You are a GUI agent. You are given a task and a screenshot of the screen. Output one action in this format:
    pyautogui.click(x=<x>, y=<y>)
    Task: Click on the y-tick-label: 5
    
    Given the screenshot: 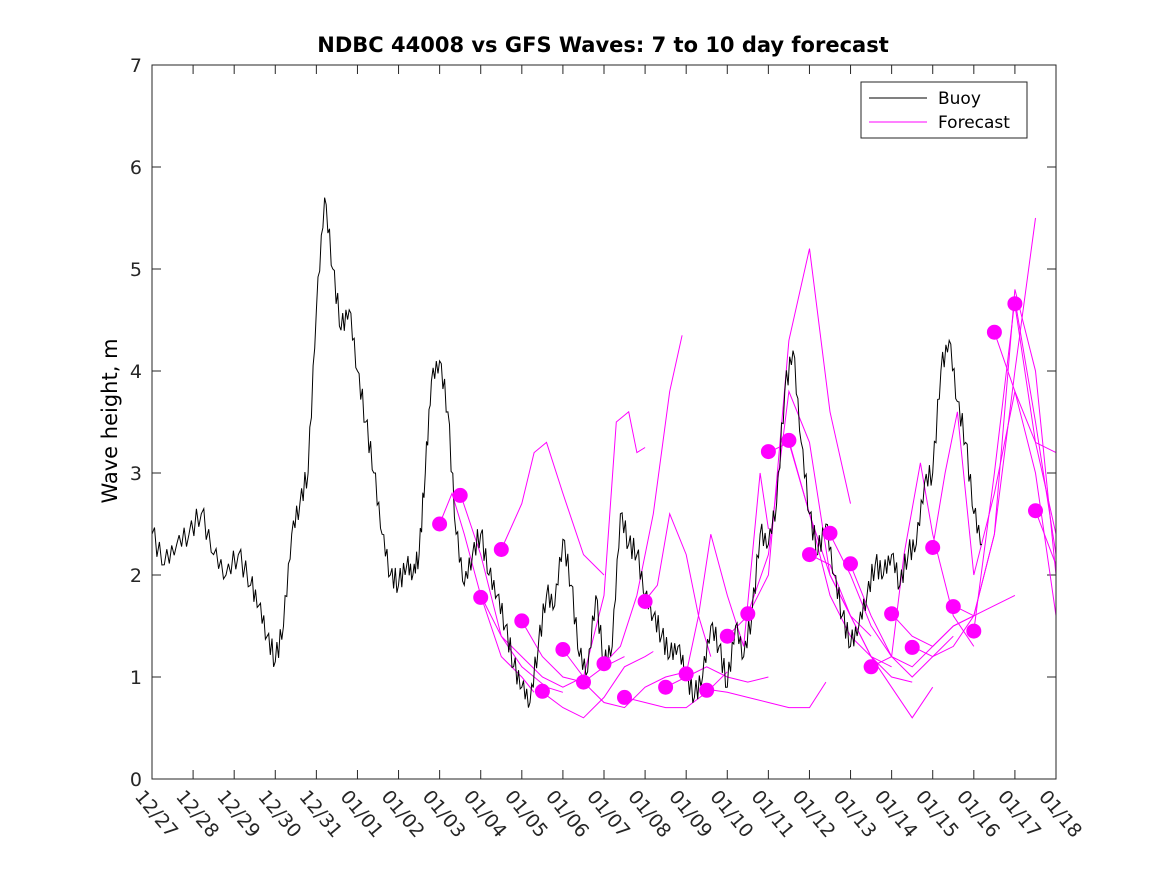 What is the action you would take?
    pyautogui.click(x=136, y=270)
    